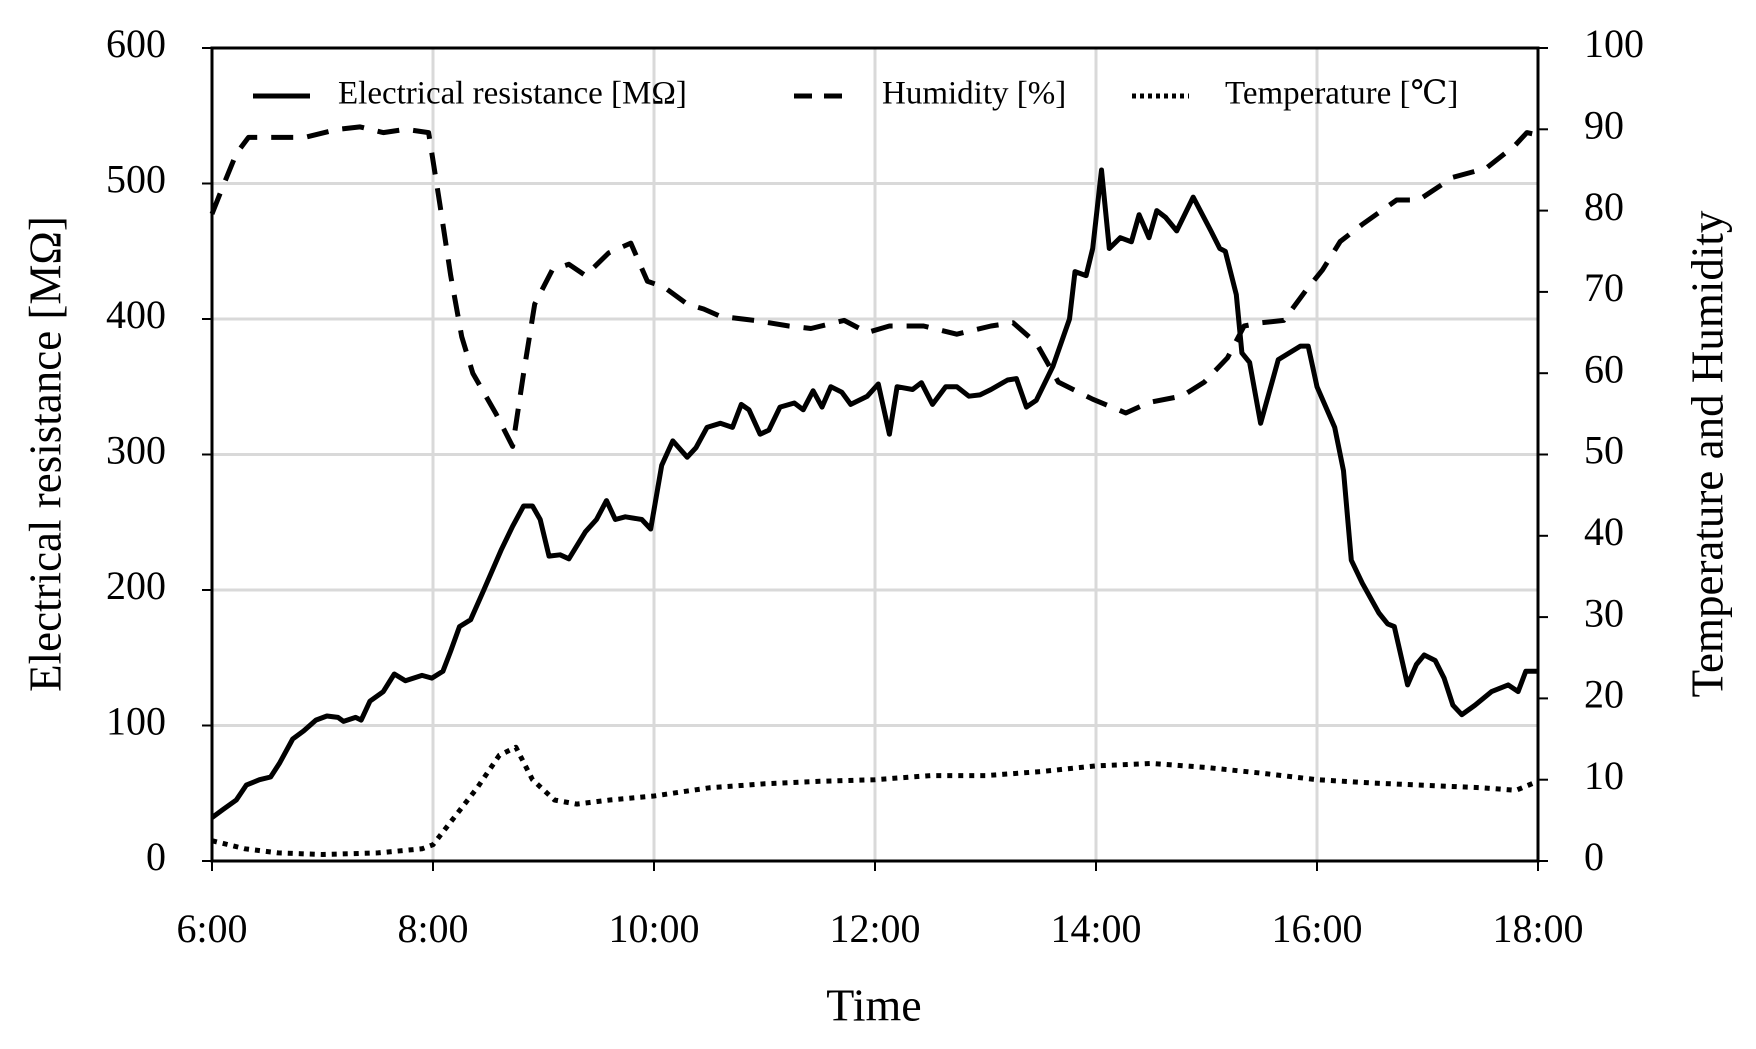 This screenshot has width=1756, height=1049. What do you see at coordinates (156, 856) in the screenshot?
I see `y-tick-label: 0` at bounding box center [156, 856].